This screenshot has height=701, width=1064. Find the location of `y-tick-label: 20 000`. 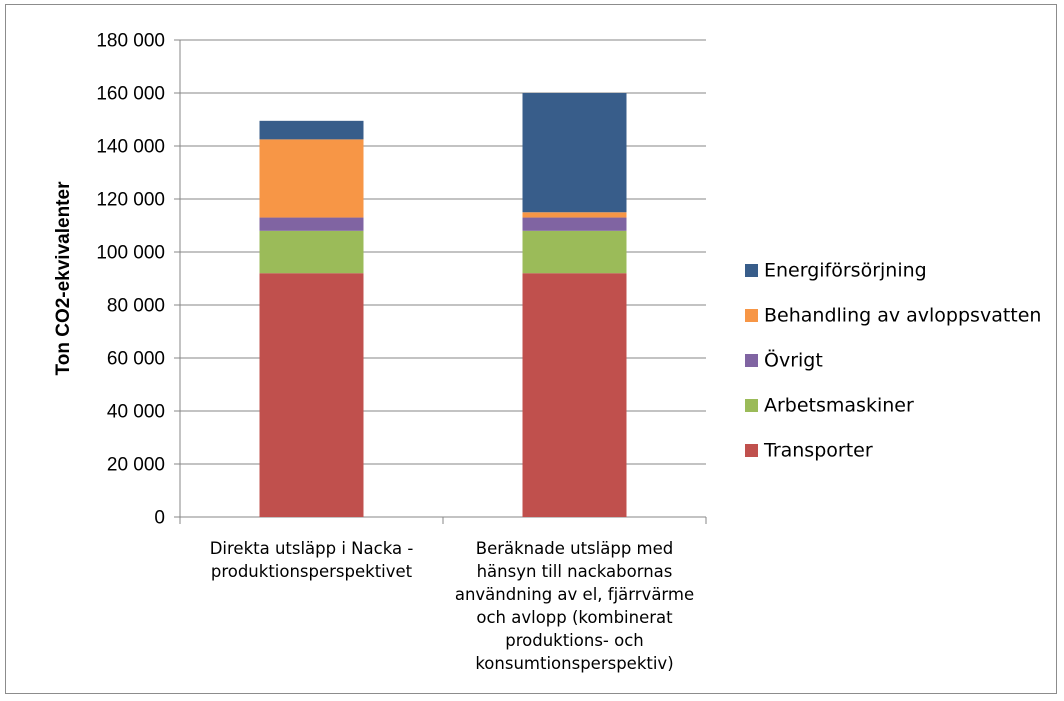

y-tick-label: 20 000 is located at coordinates (136, 465).